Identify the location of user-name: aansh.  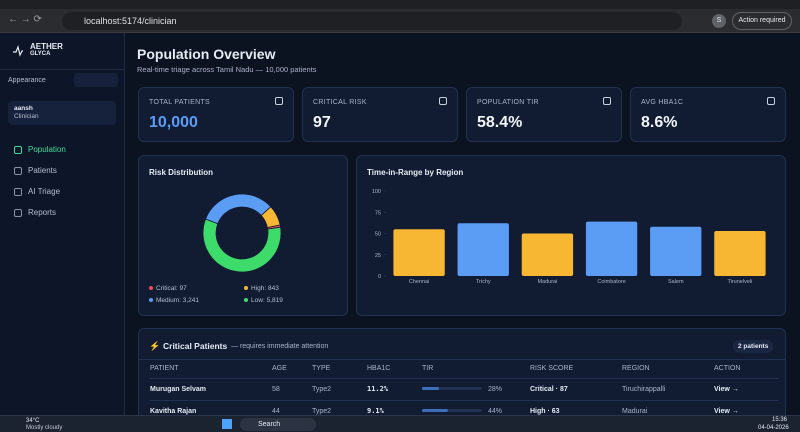
(23, 108).